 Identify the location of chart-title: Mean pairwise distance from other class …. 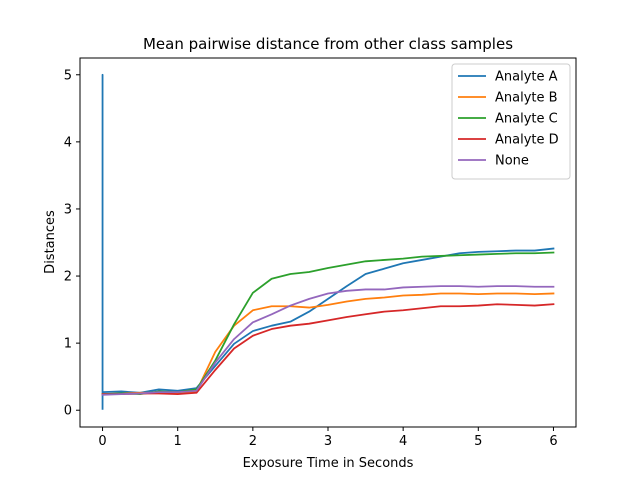
(328, 44).